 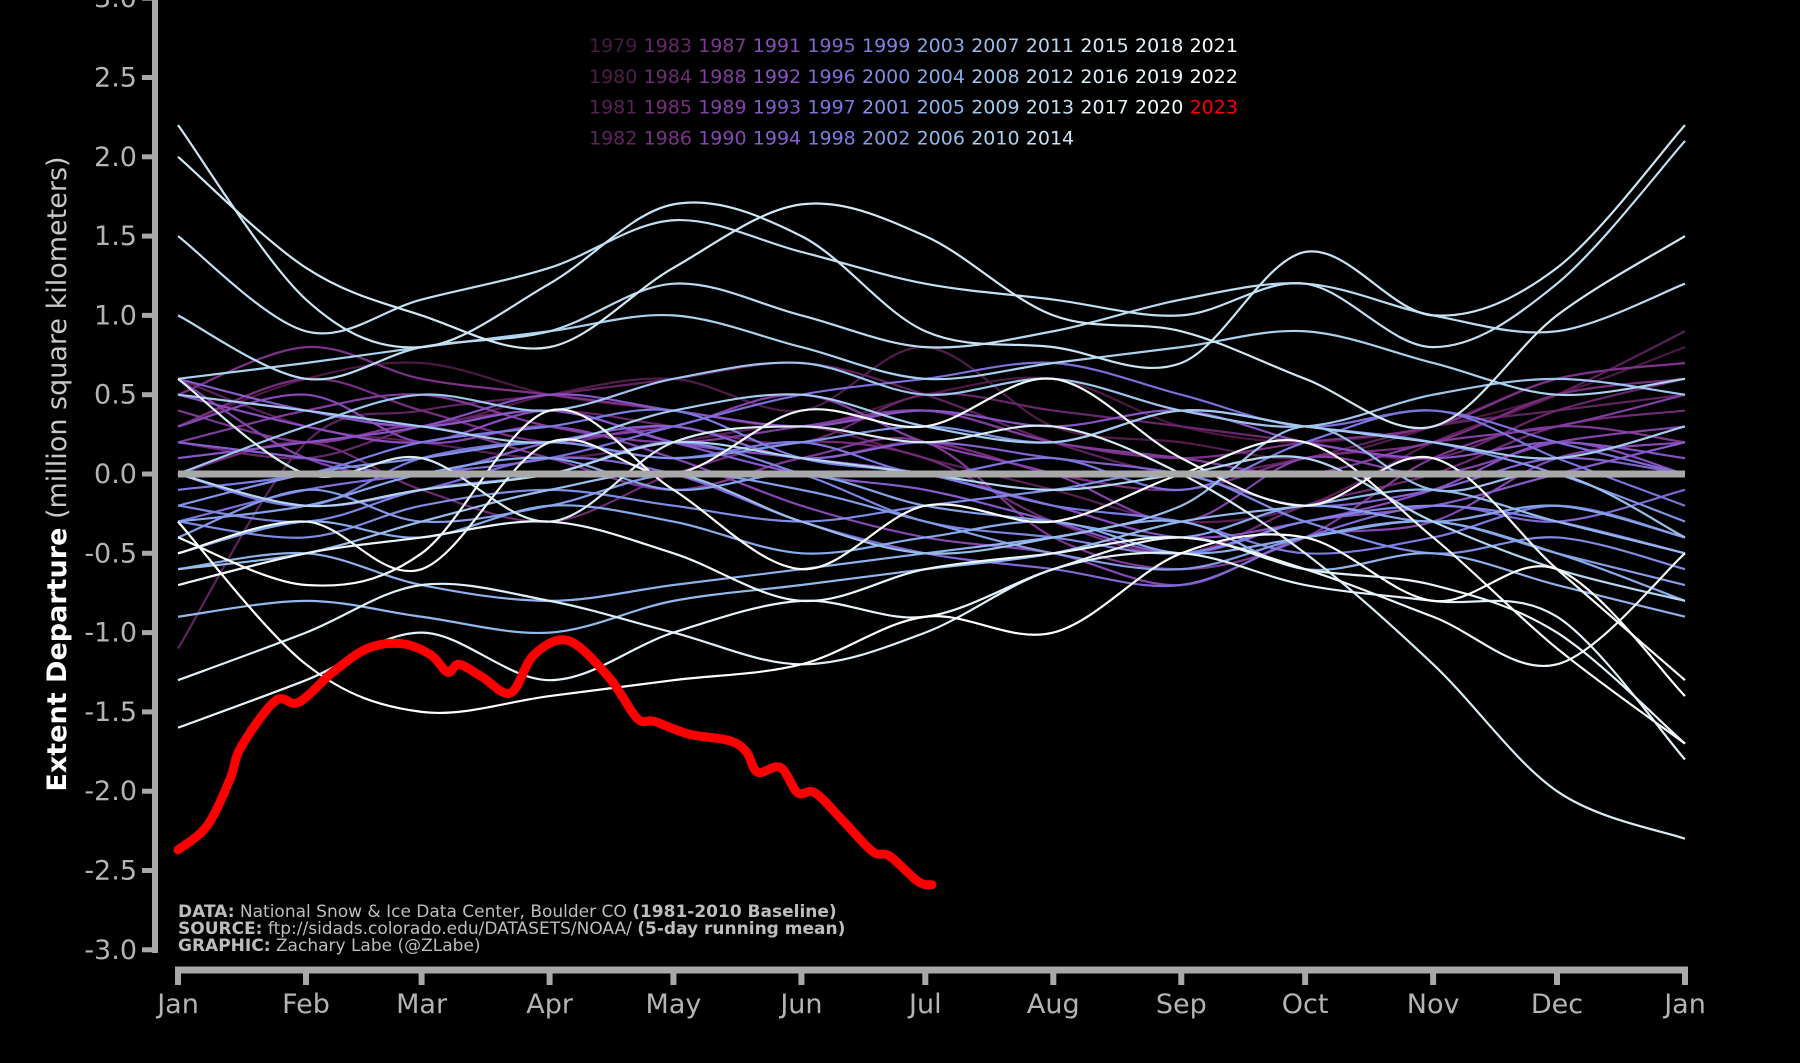 I want to click on legend-item-1984: 1984, so click(x=668, y=77).